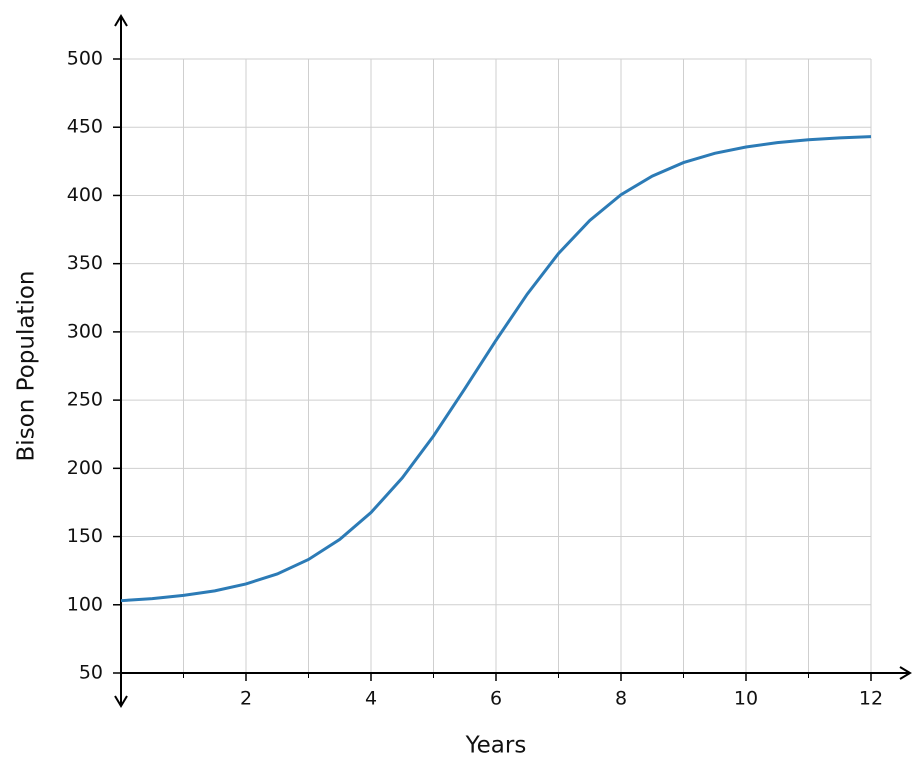 The image size is (922, 767). Describe the element at coordinates (85, 195) in the screenshot. I see `y-tick-label: 400` at that location.